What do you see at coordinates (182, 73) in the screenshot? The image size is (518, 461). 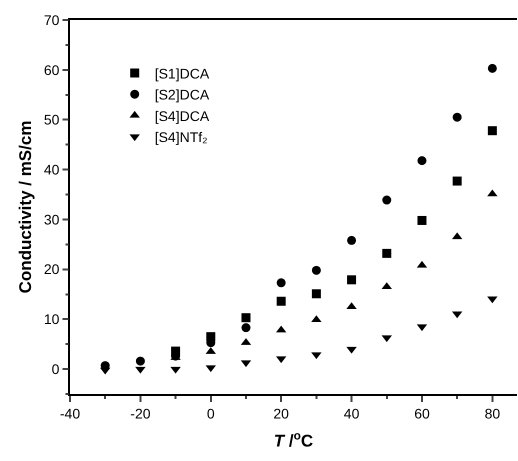 I see `legend-label: [S1]DCA` at bounding box center [182, 73].